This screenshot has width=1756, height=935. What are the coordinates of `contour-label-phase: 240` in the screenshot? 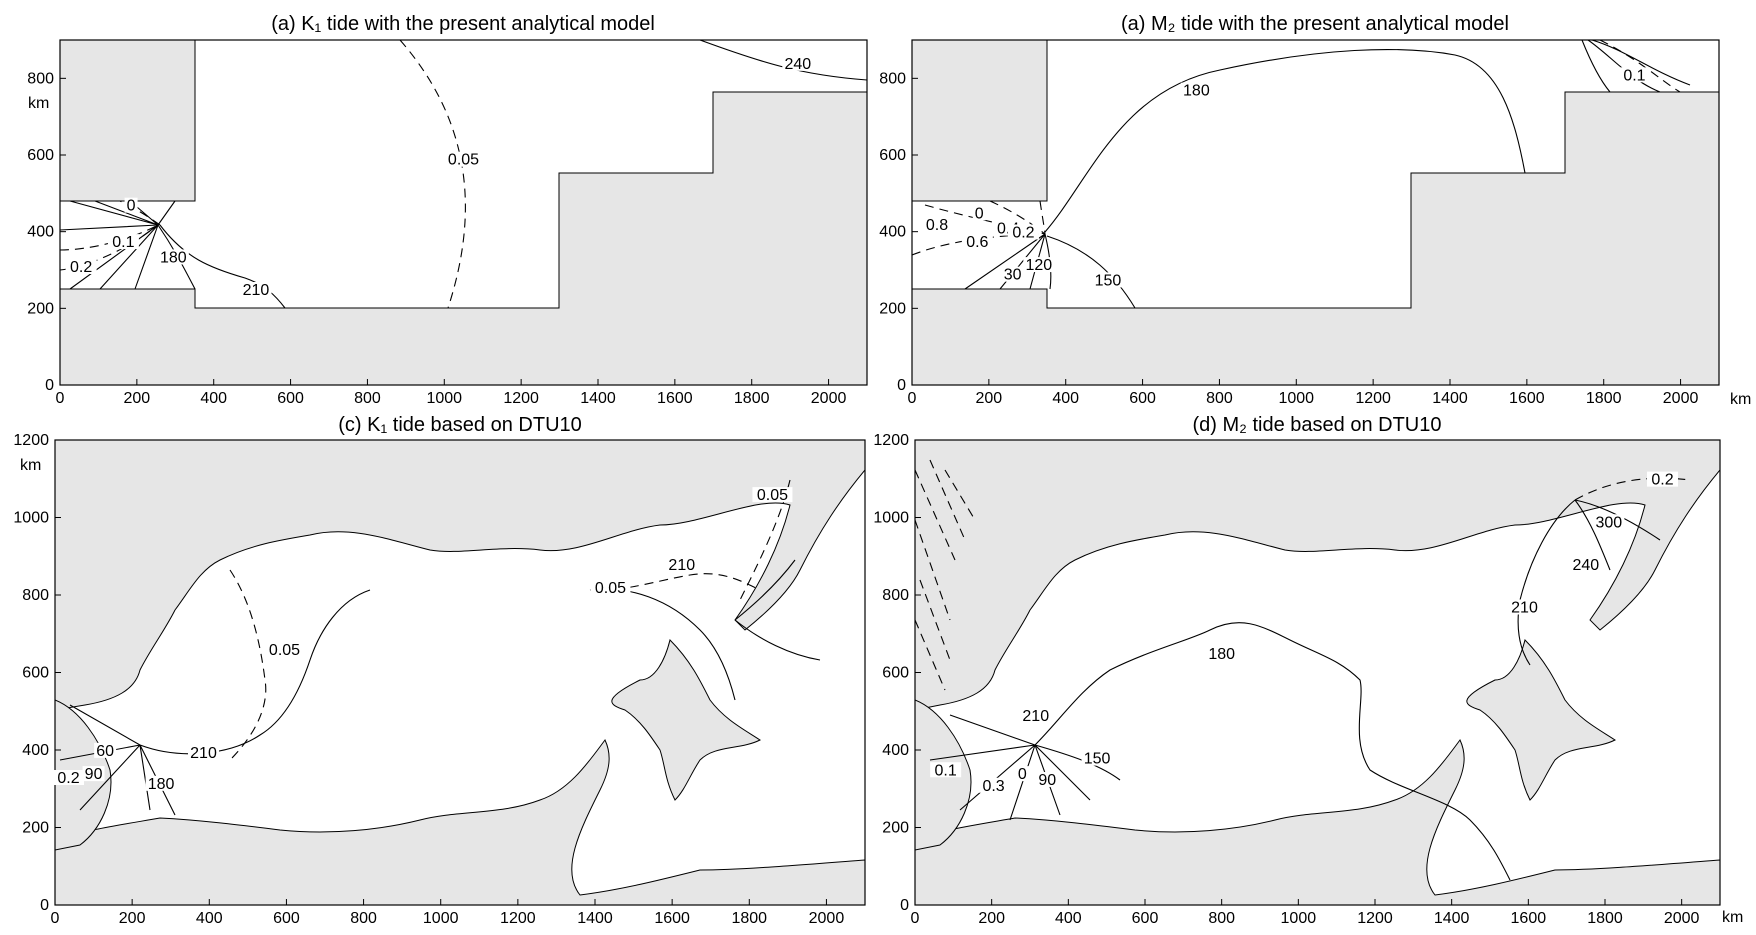 It's located at (1585, 565).